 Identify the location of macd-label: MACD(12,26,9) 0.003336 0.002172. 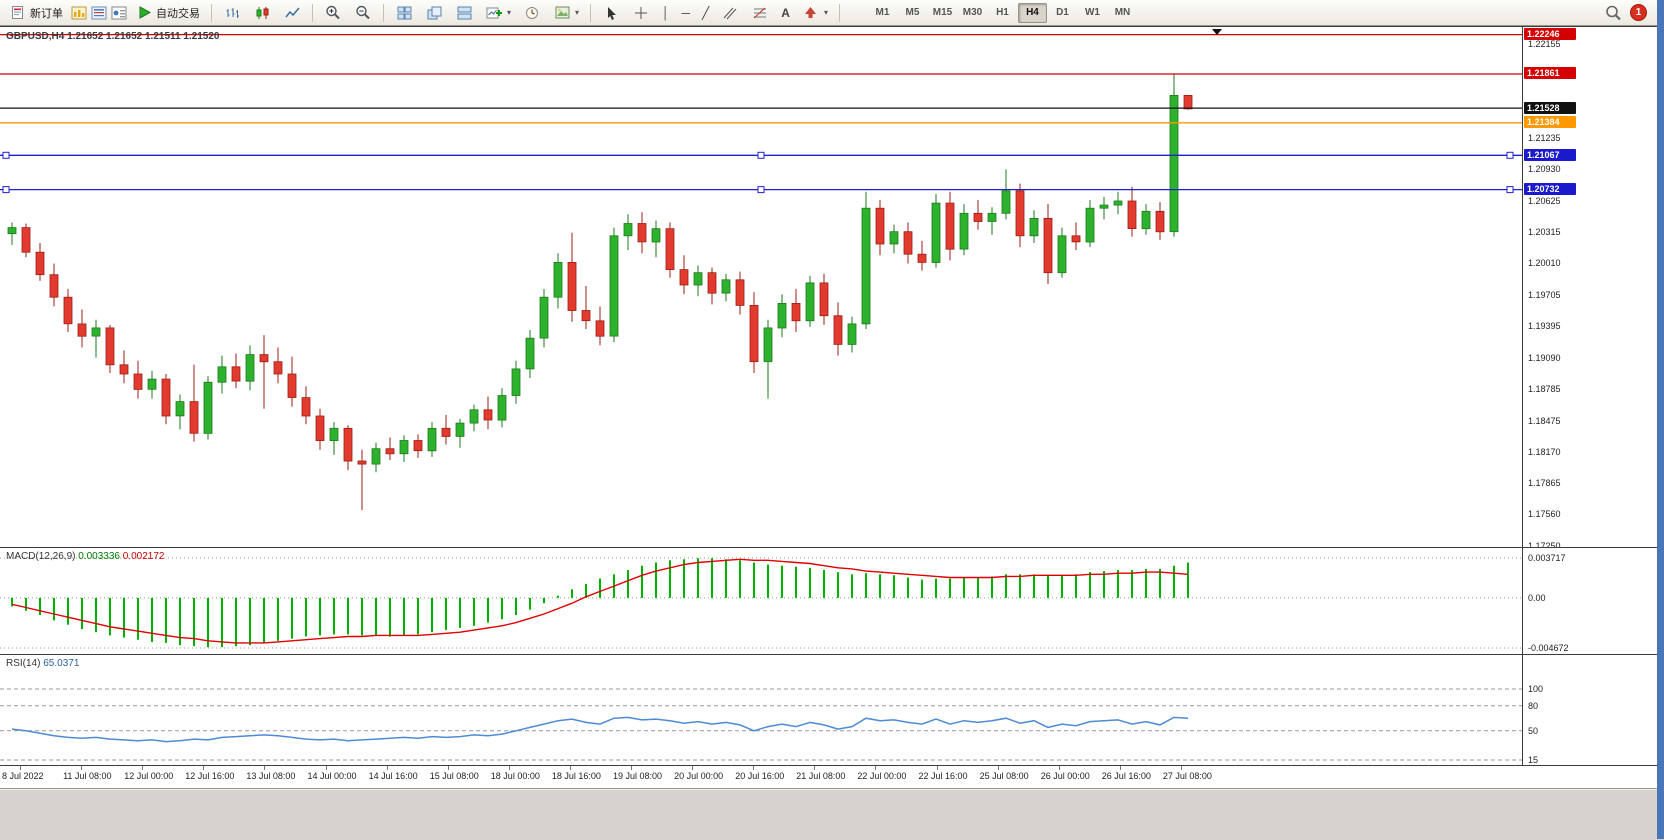
(85, 556).